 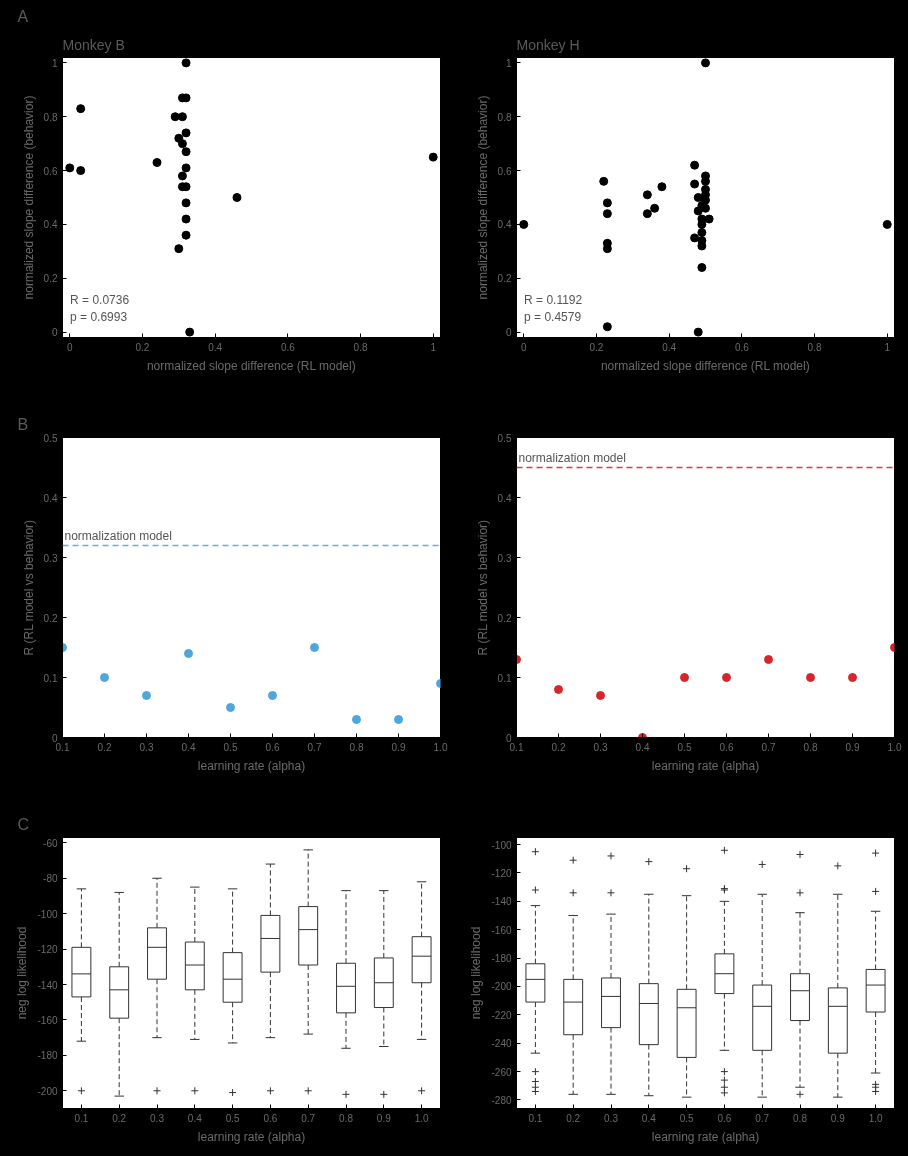 What do you see at coordinates (501, 1015) in the screenshot?
I see `y-tick-label: -220` at bounding box center [501, 1015].